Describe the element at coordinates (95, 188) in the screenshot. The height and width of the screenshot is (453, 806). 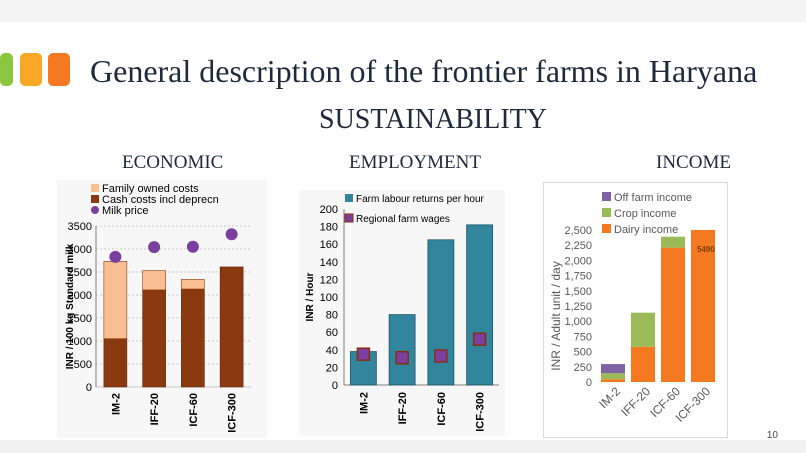
I see `legend-swatch-family-owned-costs` at that location.